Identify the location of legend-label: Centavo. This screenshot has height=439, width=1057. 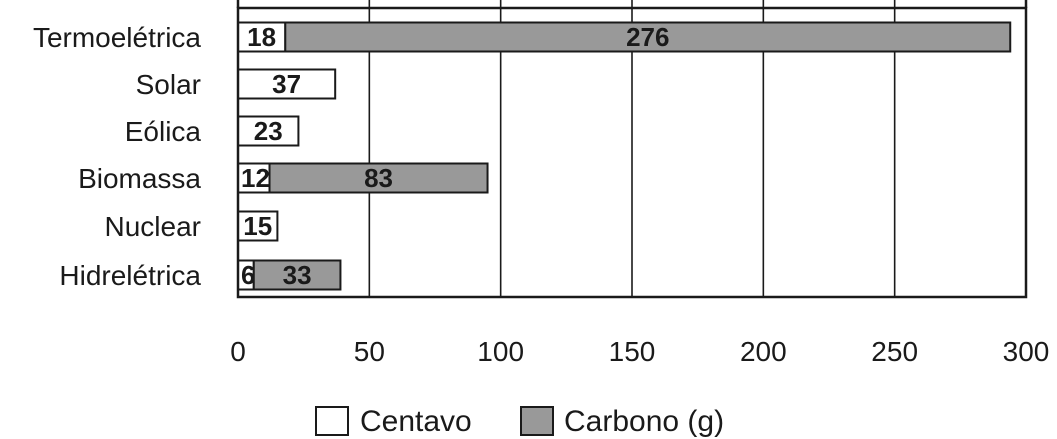
(416, 421).